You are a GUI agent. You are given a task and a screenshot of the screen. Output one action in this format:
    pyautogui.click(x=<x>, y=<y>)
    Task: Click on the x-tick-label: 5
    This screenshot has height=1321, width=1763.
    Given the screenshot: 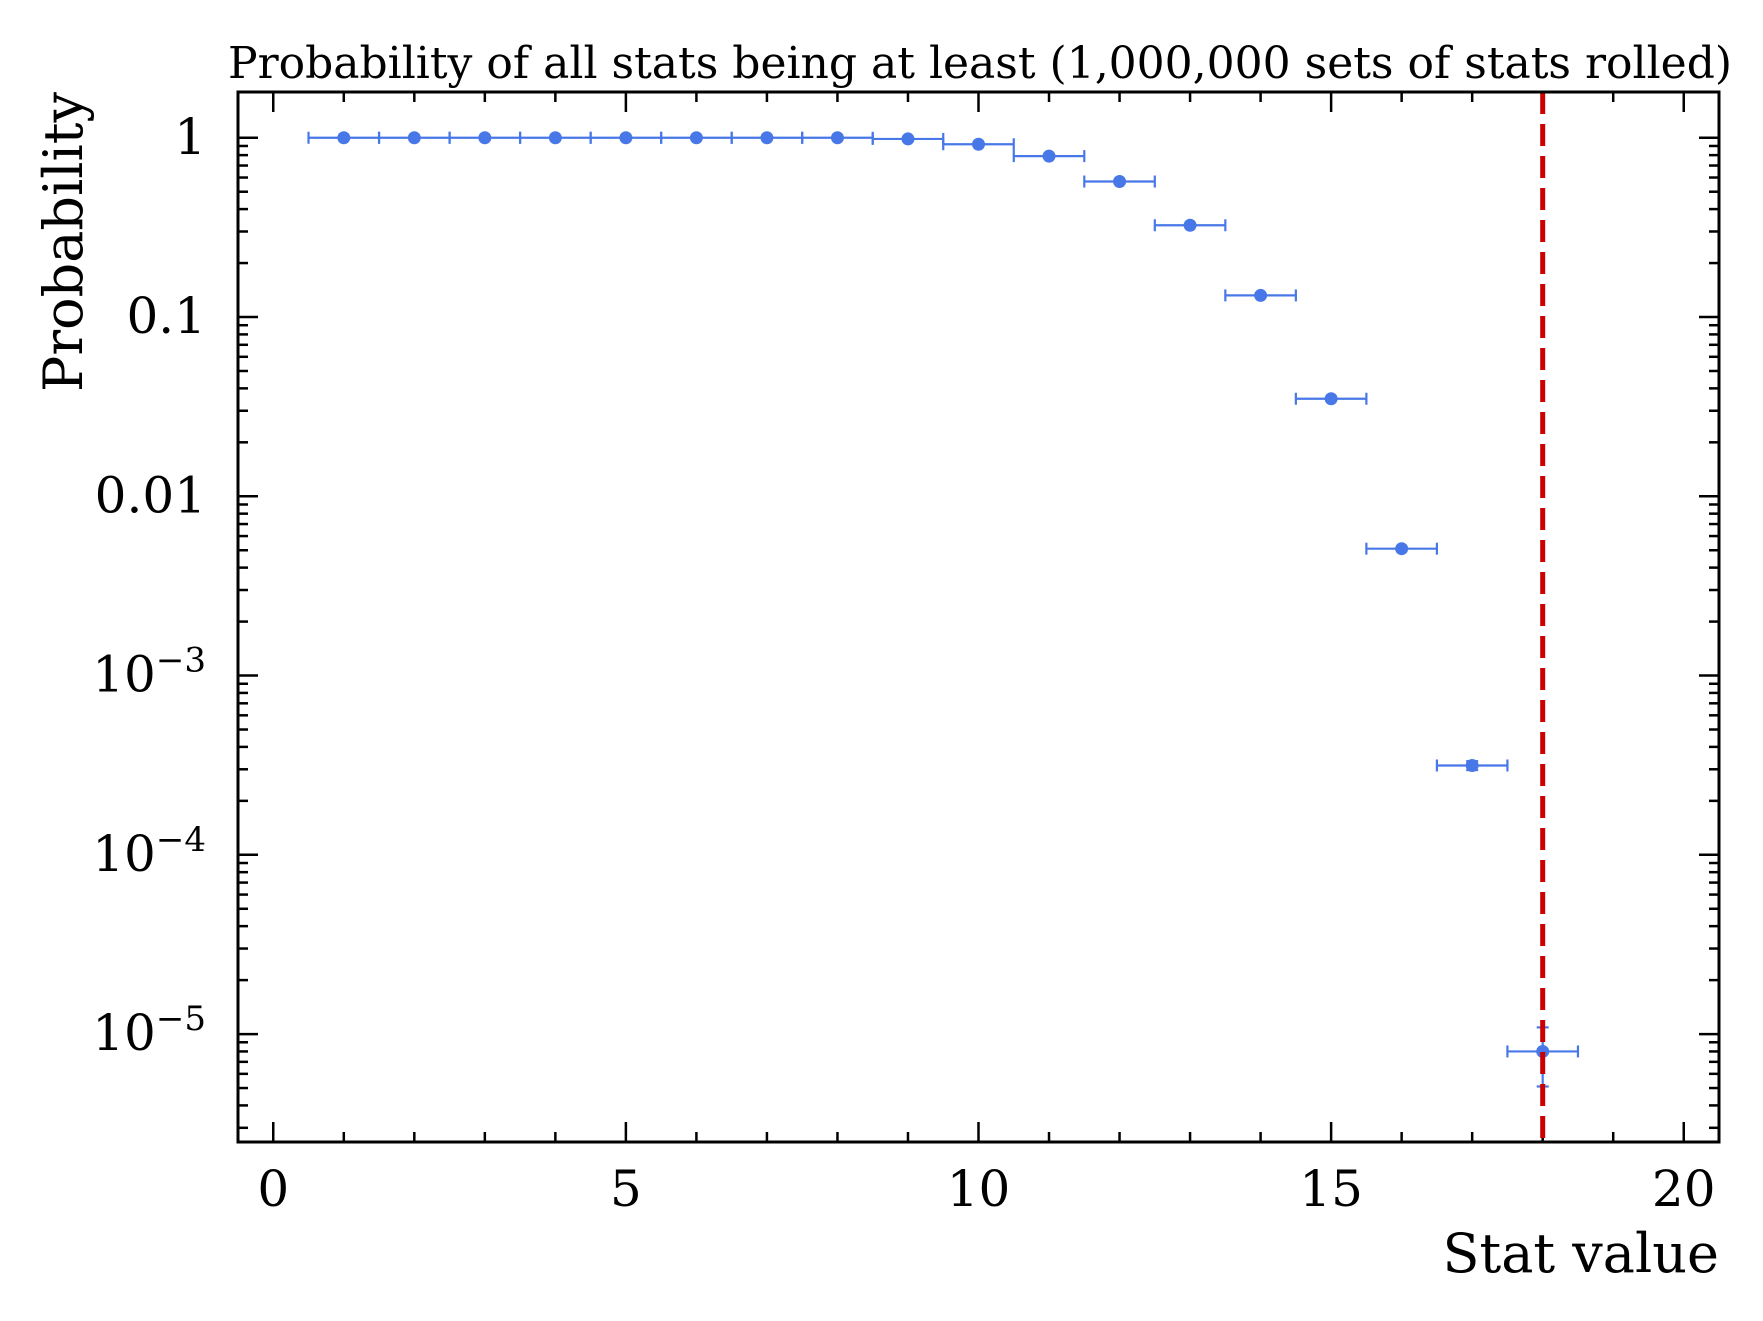 What is the action you would take?
    pyautogui.click(x=626, y=1189)
    